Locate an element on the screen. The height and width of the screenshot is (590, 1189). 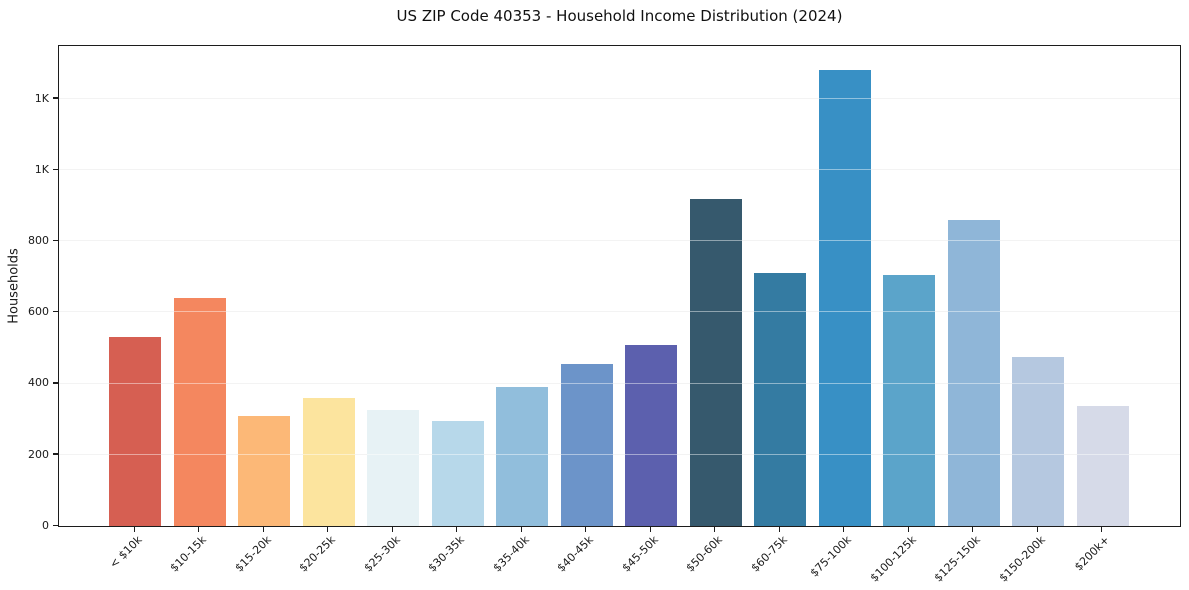
bar-$30-35k is located at coordinates (457, 473).